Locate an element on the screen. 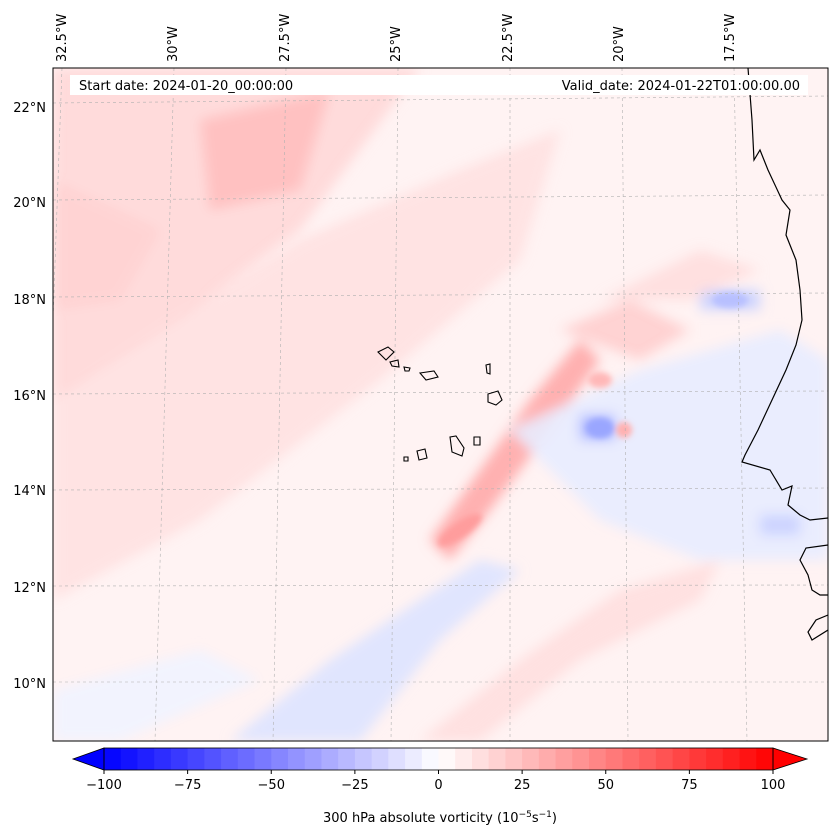 This screenshot has height=839, width=837. lon-label: 20°W is located at coordinates (619, 44).